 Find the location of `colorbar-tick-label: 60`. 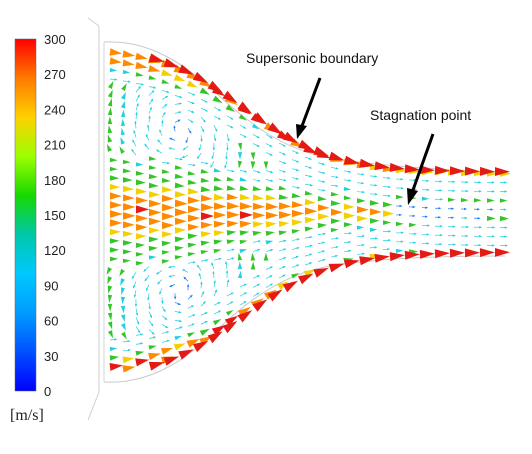

colorbar-tick-label: 60 is located at coordinates (51, 321).